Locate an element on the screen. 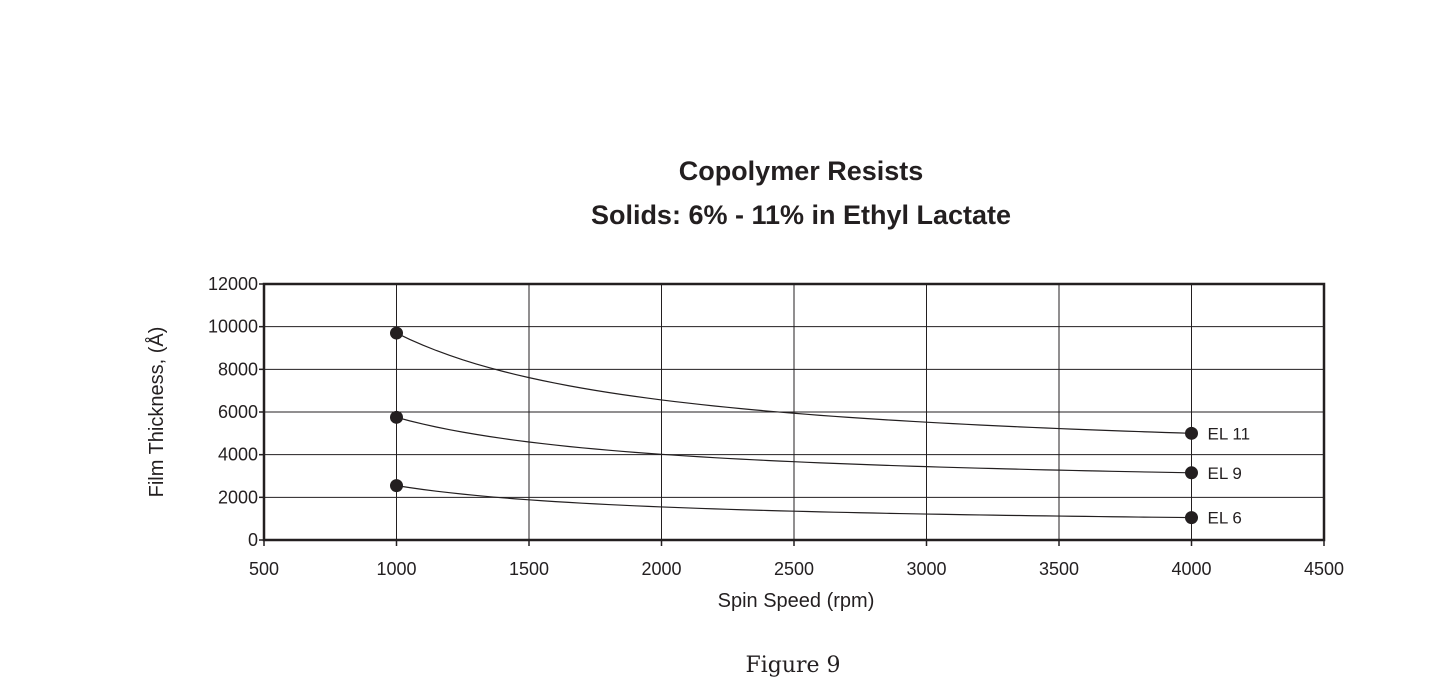 Image resolution: width=1433 pixels, height=682 pixels. y-tick-label: 0 is located at coordinates (253, 540).